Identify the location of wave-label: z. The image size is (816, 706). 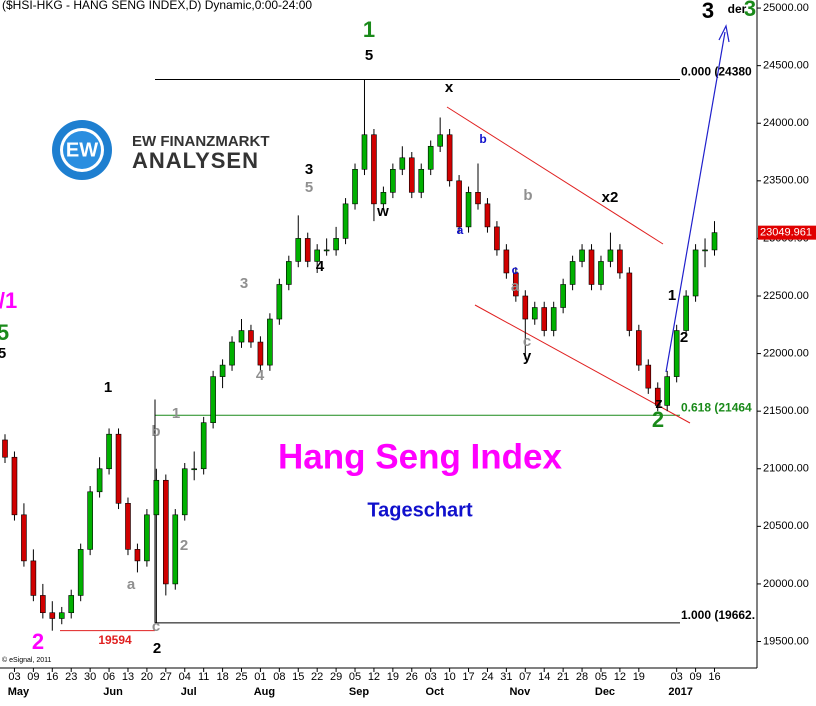
(659, 403).